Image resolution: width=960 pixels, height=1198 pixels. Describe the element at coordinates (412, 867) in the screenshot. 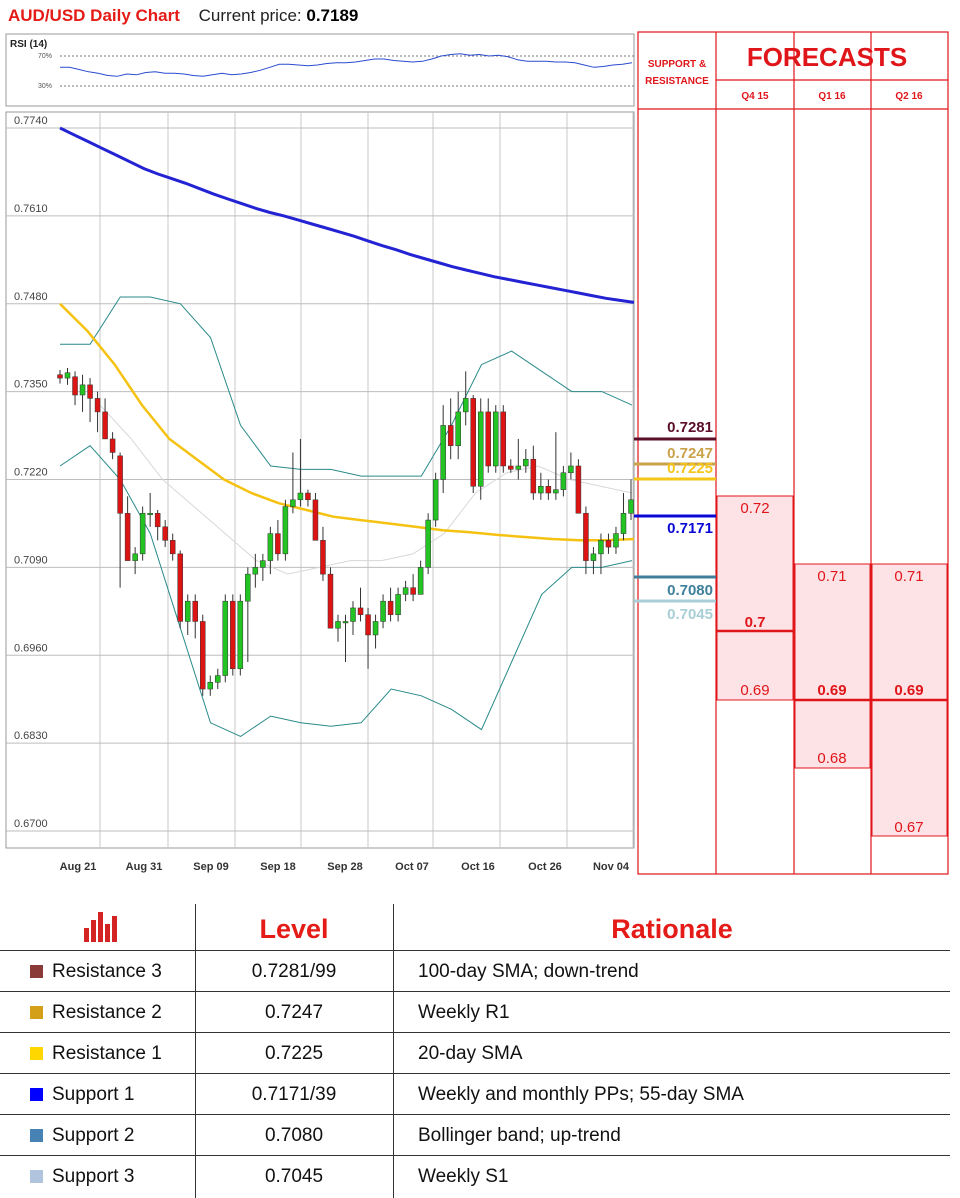

I see `x-tick-label: Oct 07` at that location.